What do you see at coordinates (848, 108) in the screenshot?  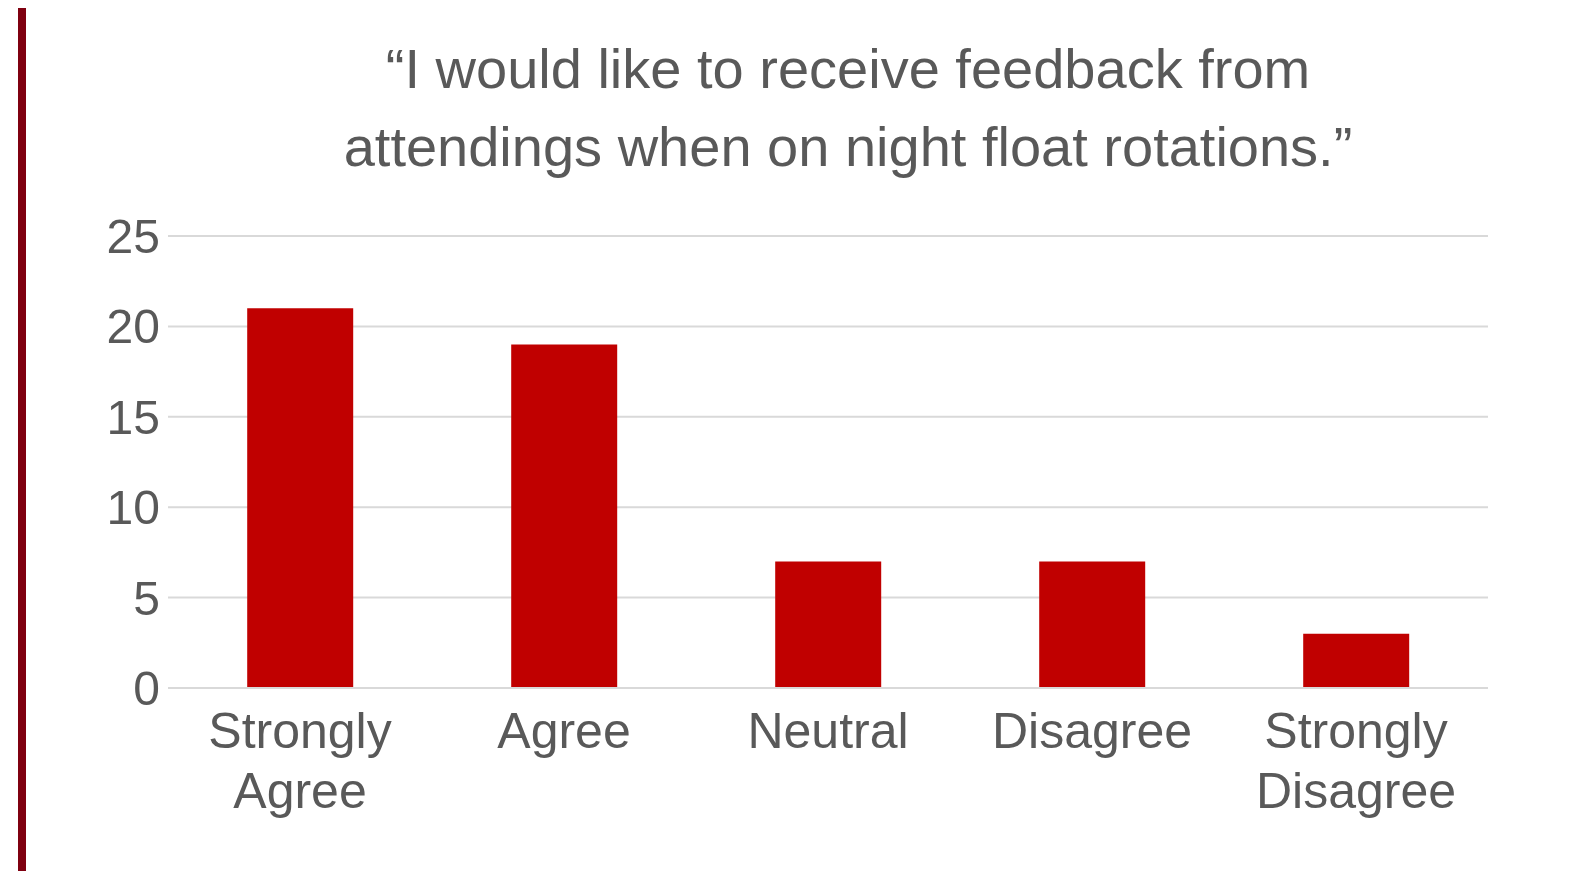 I see `chart-title: “I would like to receive feedback from attendings when on night float rotations.”` at bounding box center [848, 108].